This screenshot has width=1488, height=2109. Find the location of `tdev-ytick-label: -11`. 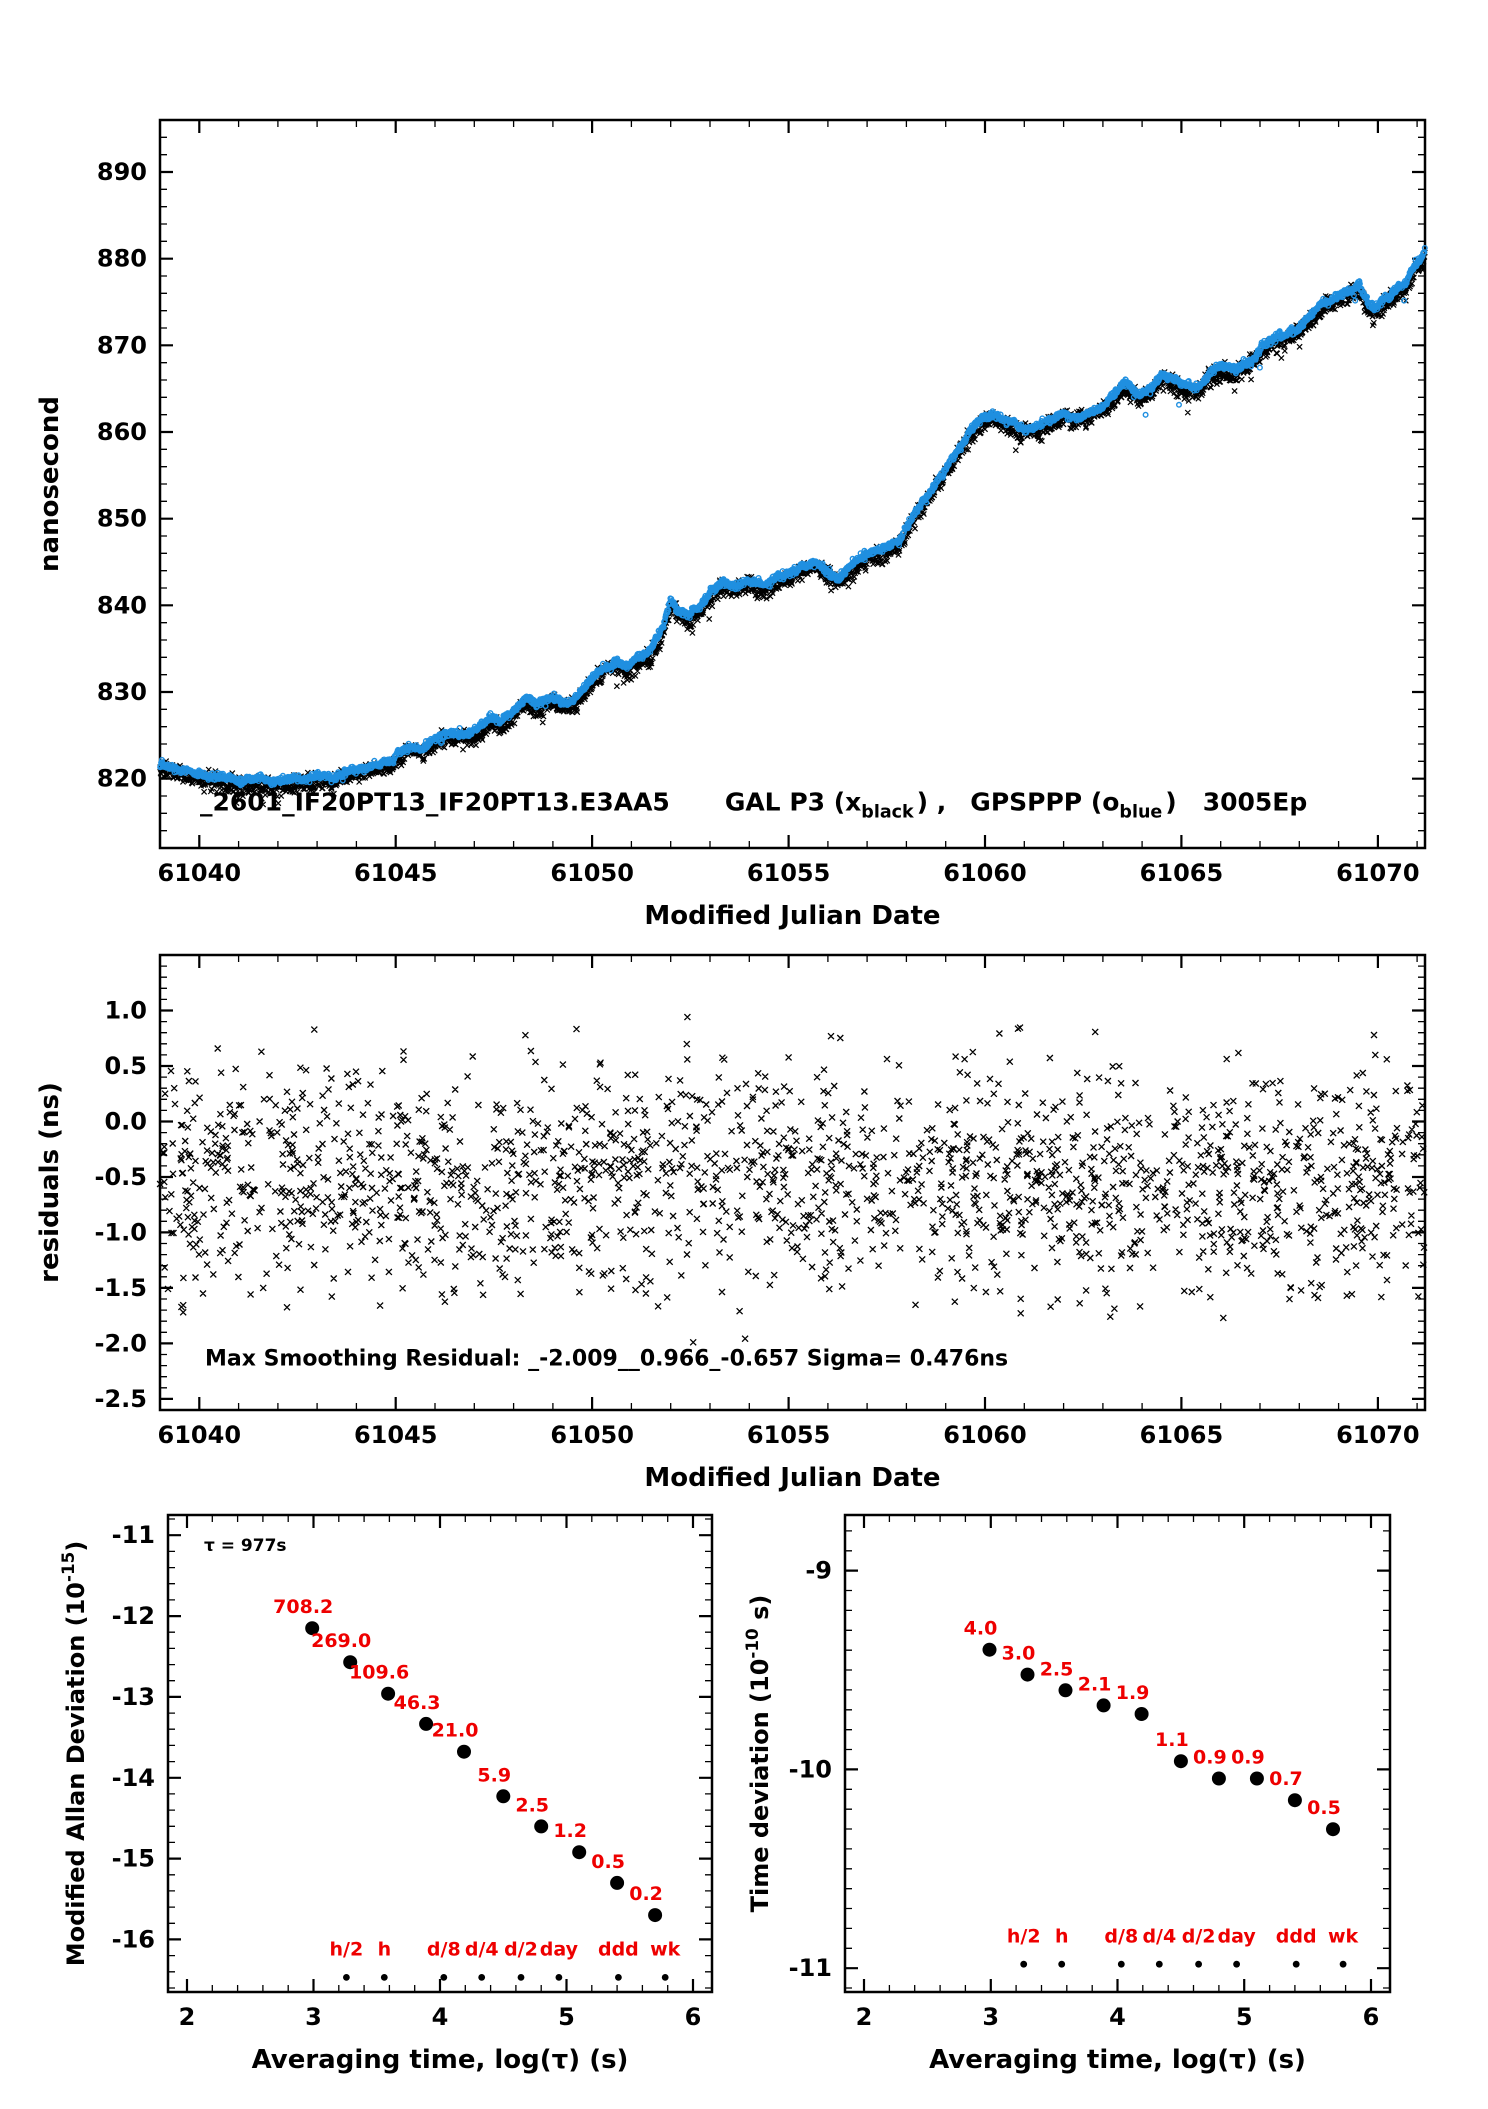

tdev-ytick-label: -11 is located at coordinates (810, 1968).